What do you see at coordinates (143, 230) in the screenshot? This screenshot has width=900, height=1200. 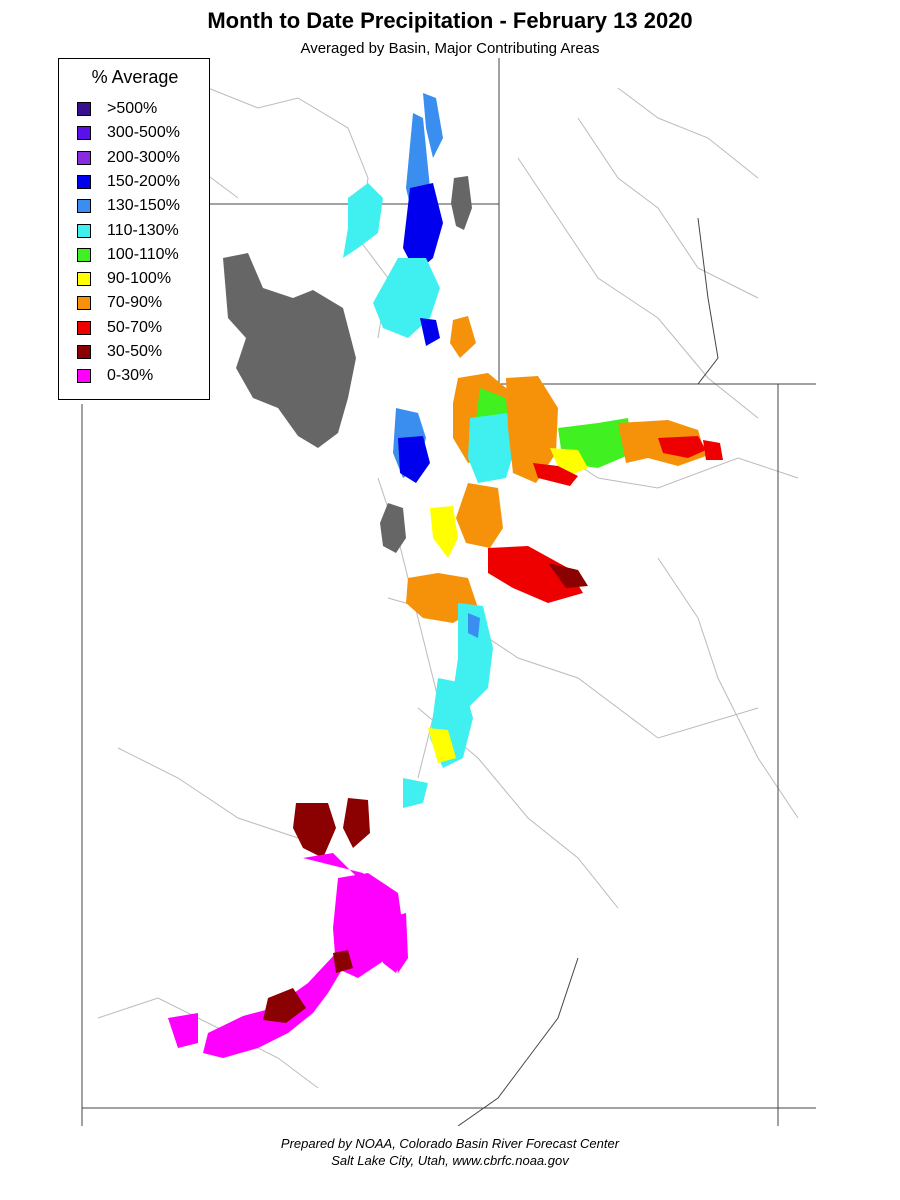 I see `legend-label: 110-130%` at bounding box center [143, 230].